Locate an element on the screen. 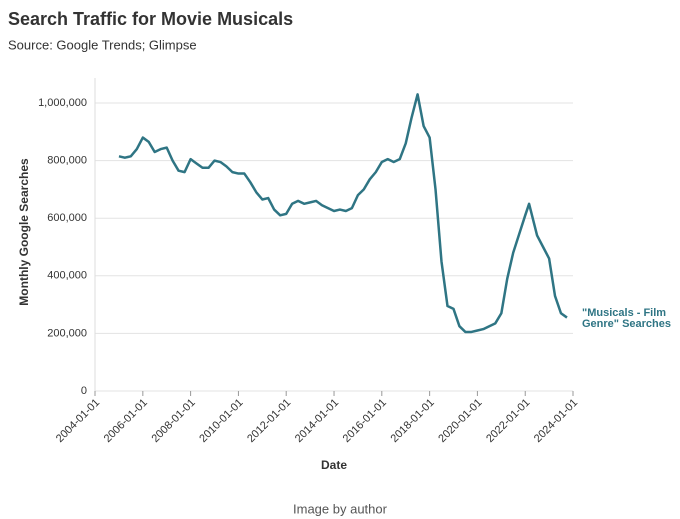 The height and width of the screenshot is (519, 680). y-tick-label: 0 is located at coordinates (84, 391).